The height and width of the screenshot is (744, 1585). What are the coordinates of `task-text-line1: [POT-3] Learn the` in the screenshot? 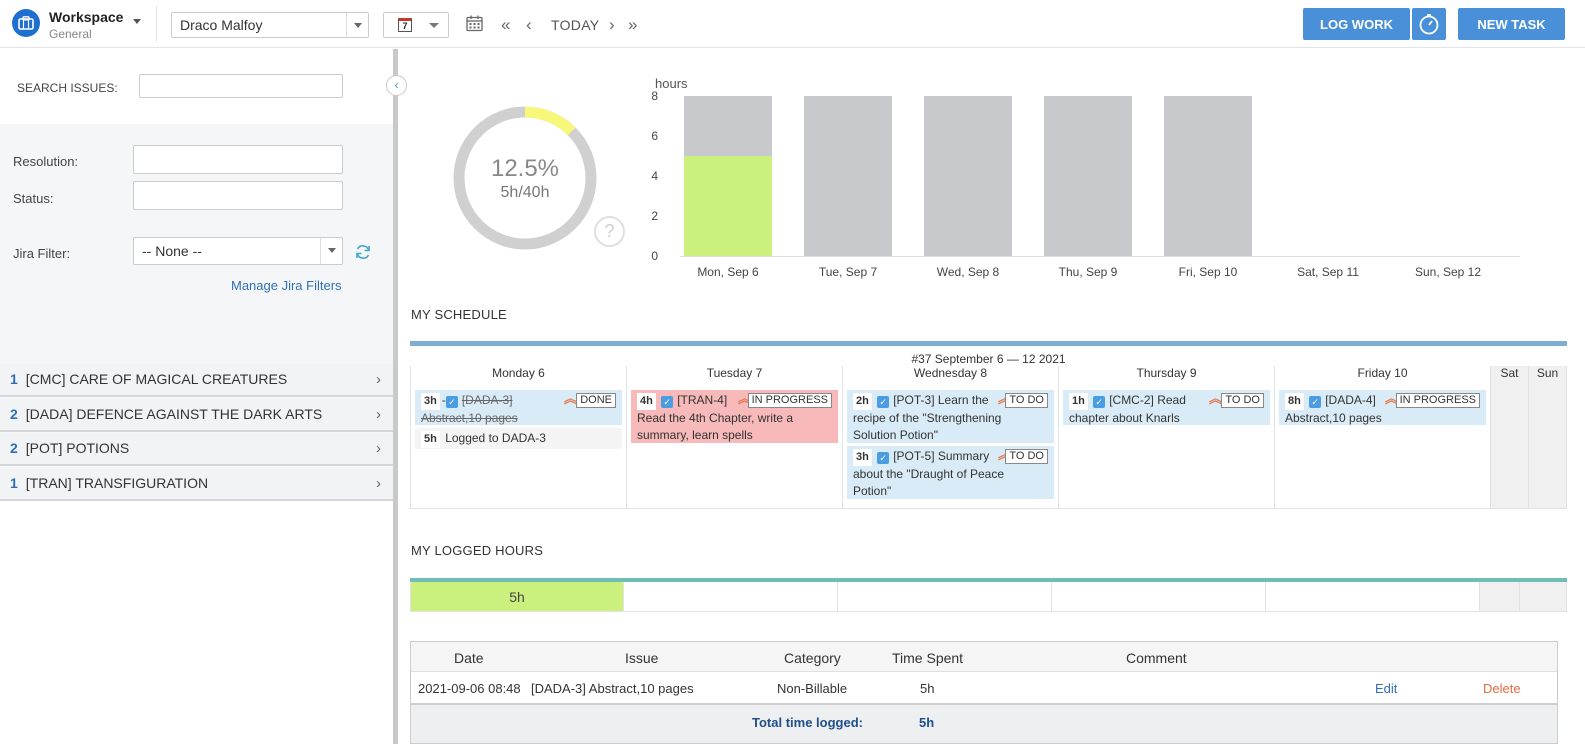 It's located at (941, 400).